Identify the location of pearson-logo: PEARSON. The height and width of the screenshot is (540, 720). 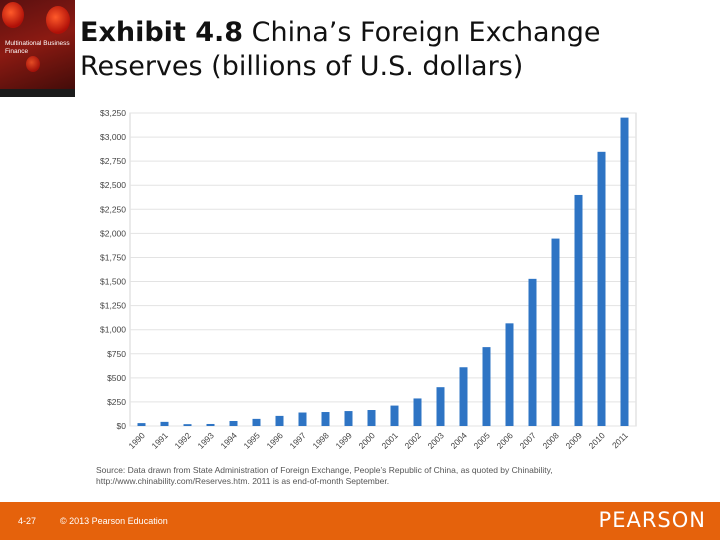
(652, 520).